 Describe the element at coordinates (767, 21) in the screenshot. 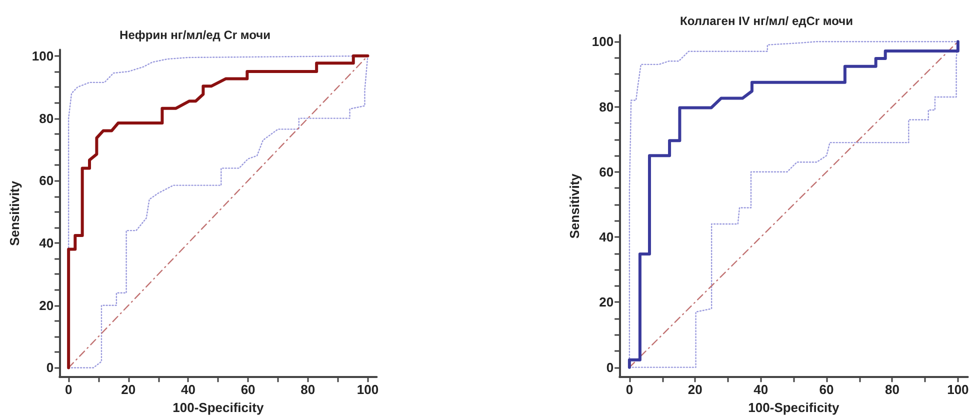

I see `chart-title: Коллаген IV нг/мл/ едCr мочи` at that location.